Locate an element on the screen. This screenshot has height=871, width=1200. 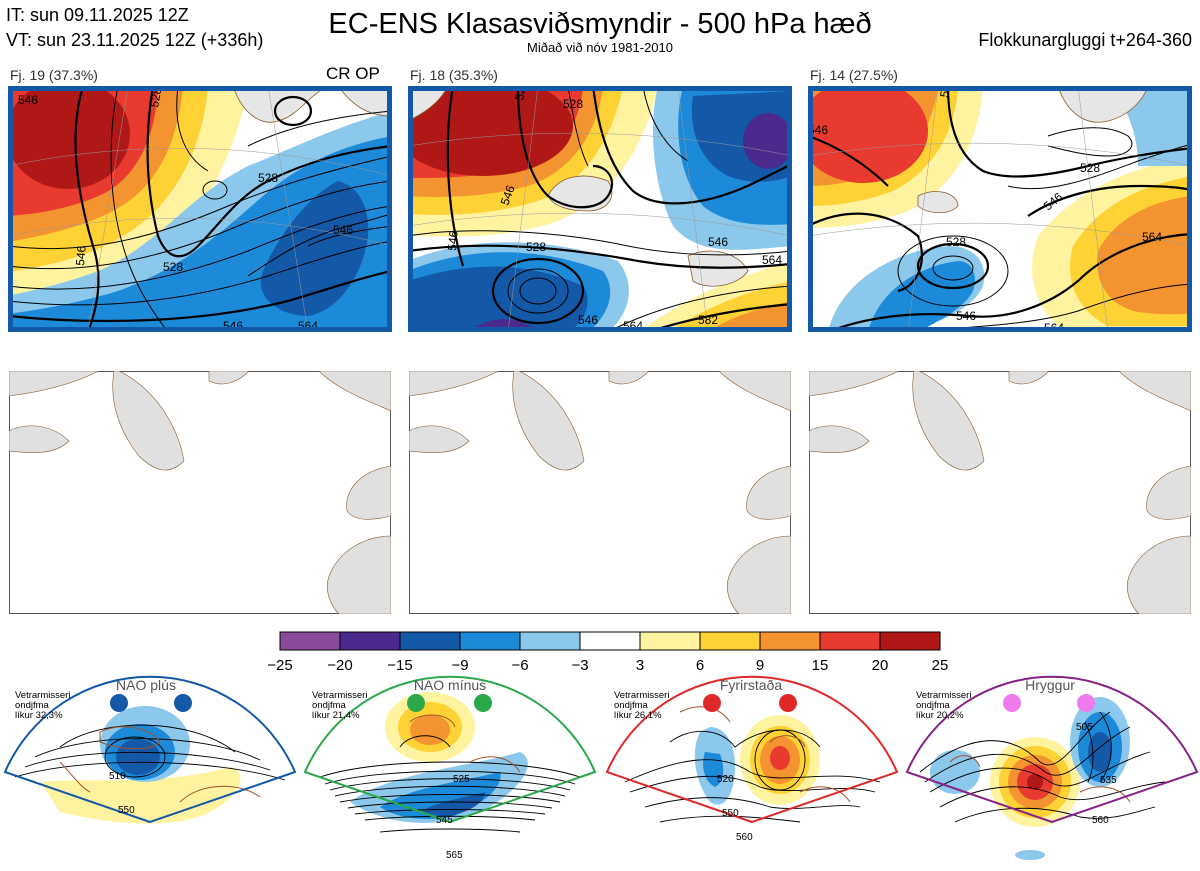
colorbar-tick-label: 15 is located at coordinates (820, 665).